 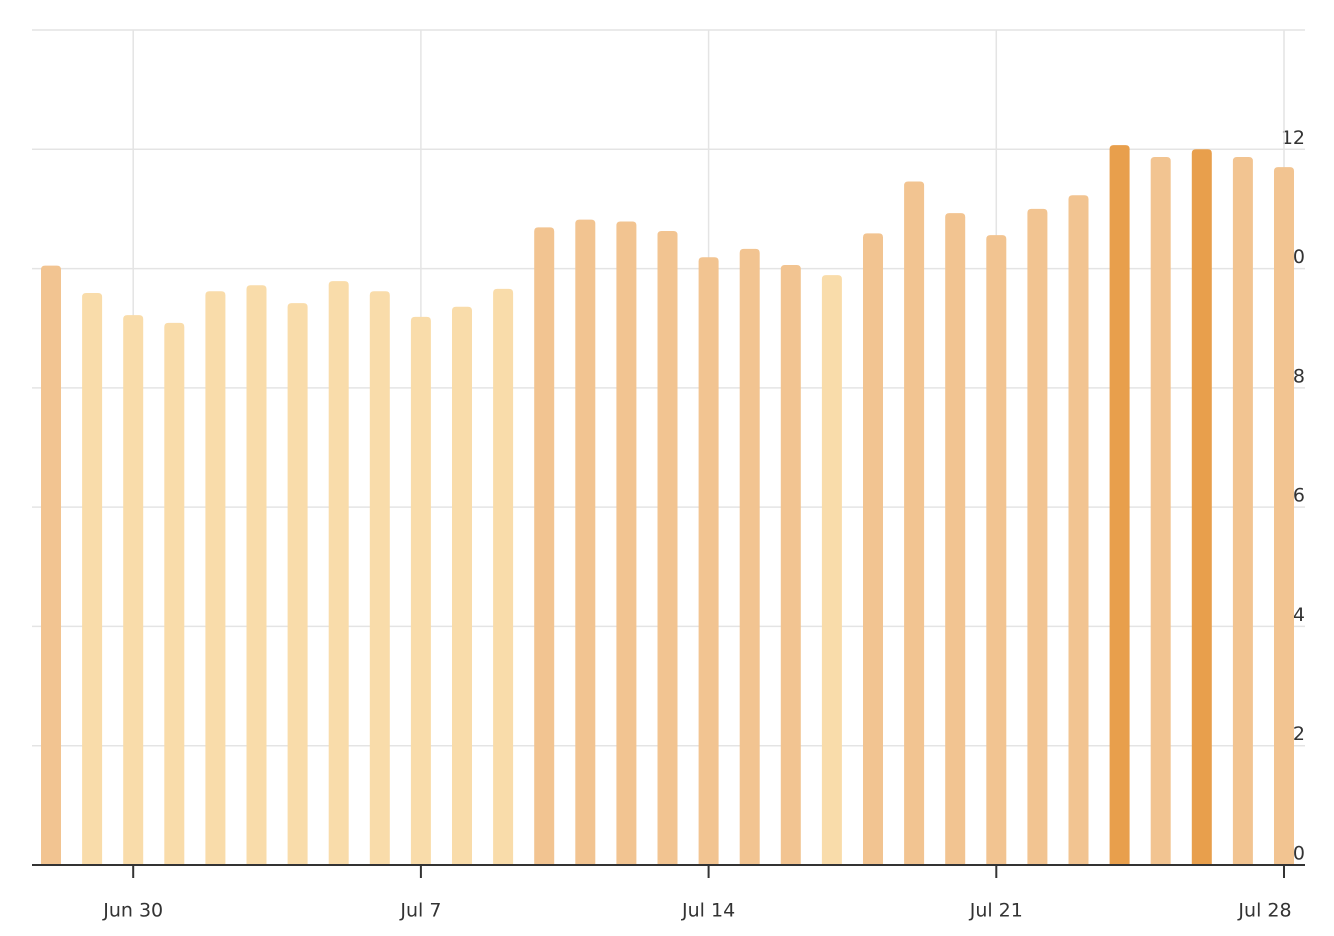 What do you see at coordinates (1293, 138) in the screenshot?
I see `y-tick-label: 12` at bounding box center [1293, 138].